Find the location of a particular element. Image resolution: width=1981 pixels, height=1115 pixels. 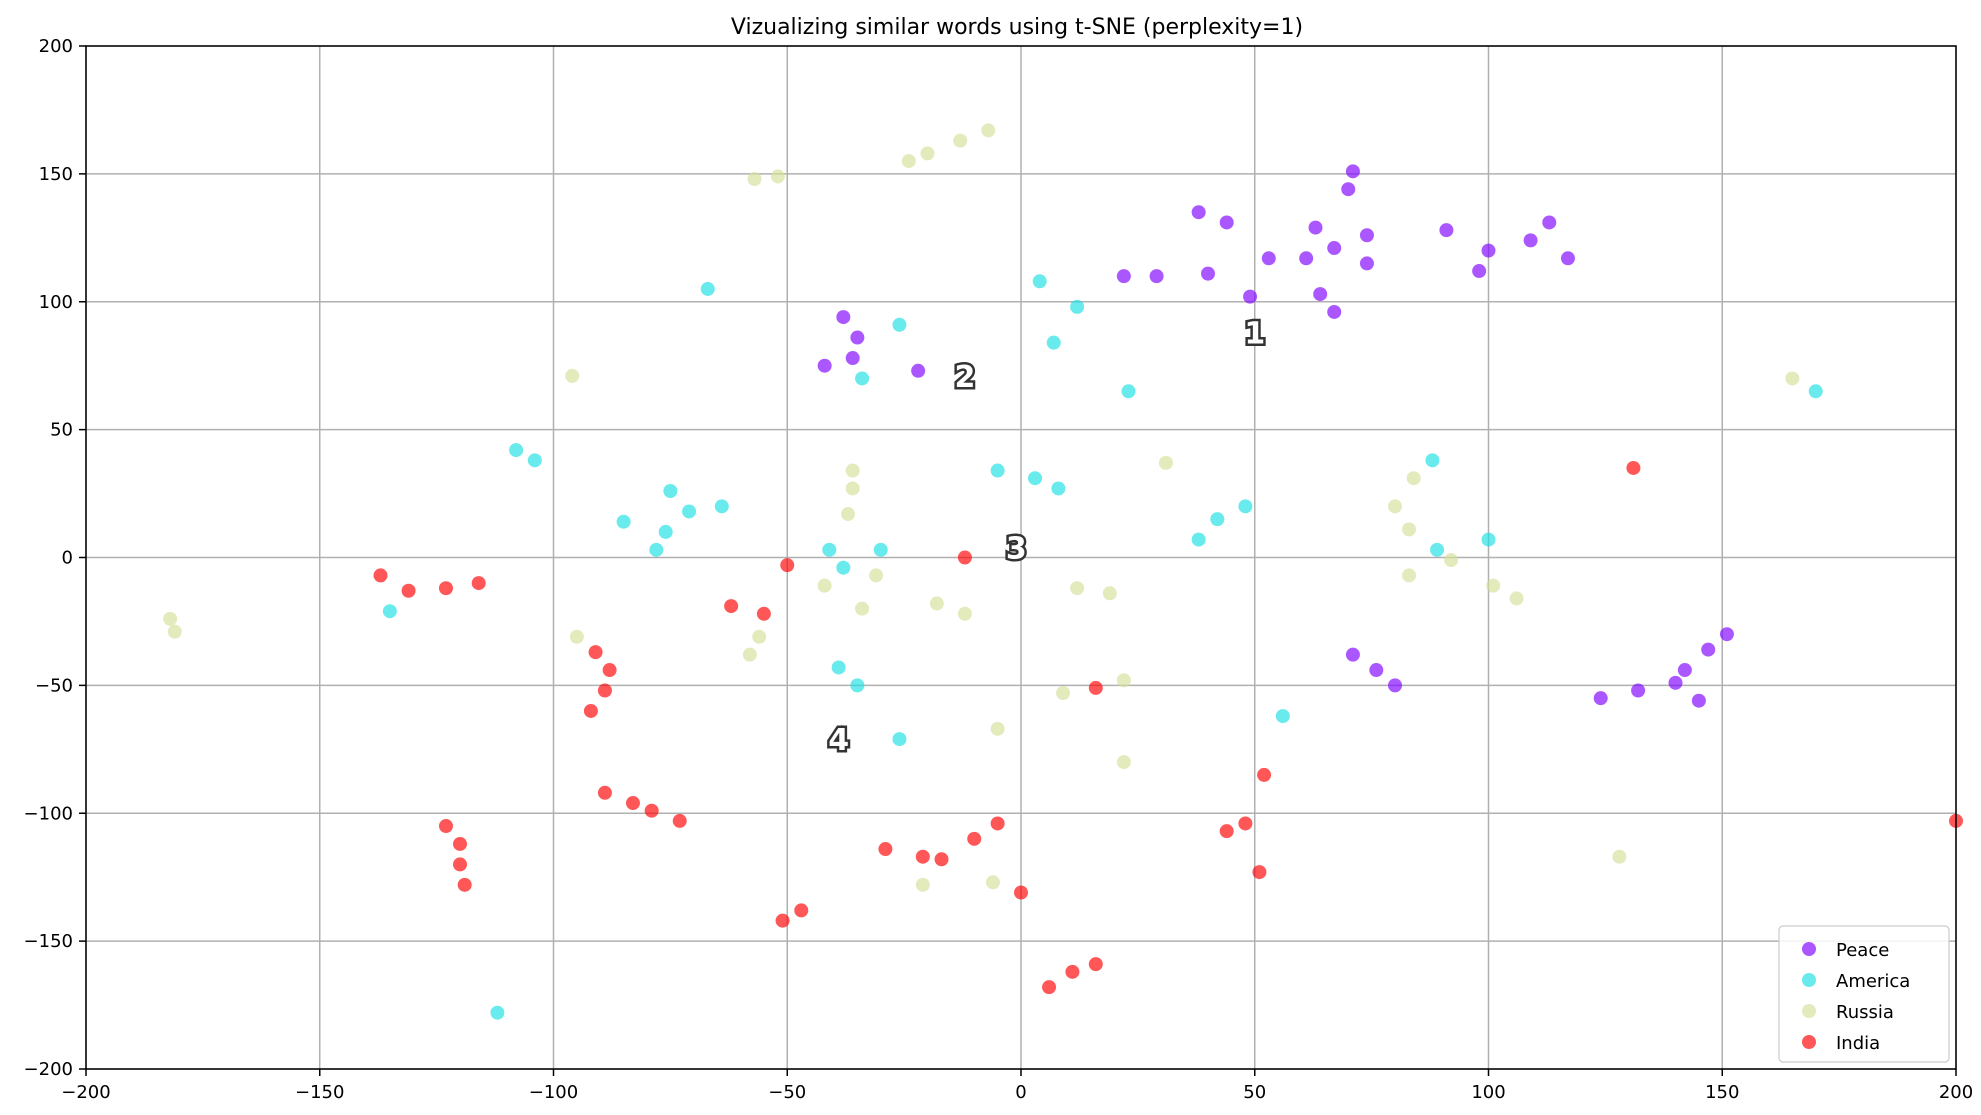

y-tick-label: 50 is located at coordinates (61, 430).